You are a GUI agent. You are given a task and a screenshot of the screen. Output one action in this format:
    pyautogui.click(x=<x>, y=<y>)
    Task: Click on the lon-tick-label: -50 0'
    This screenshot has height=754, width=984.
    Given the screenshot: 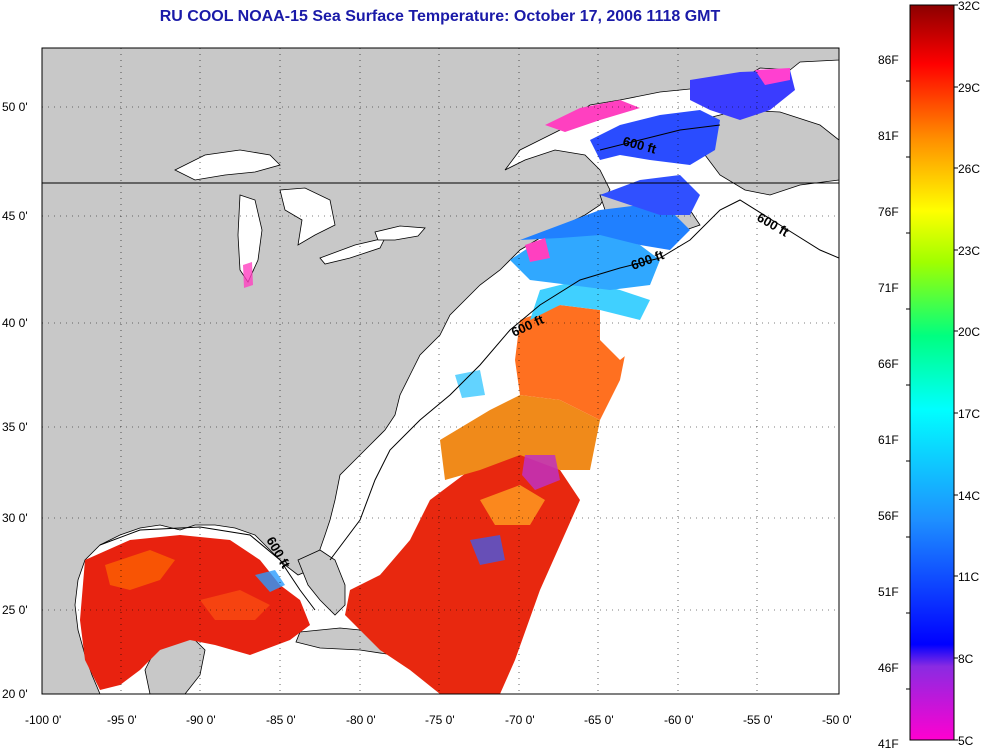 What is the action you would take?
    pyautogui.click(x=837, y=720)
    